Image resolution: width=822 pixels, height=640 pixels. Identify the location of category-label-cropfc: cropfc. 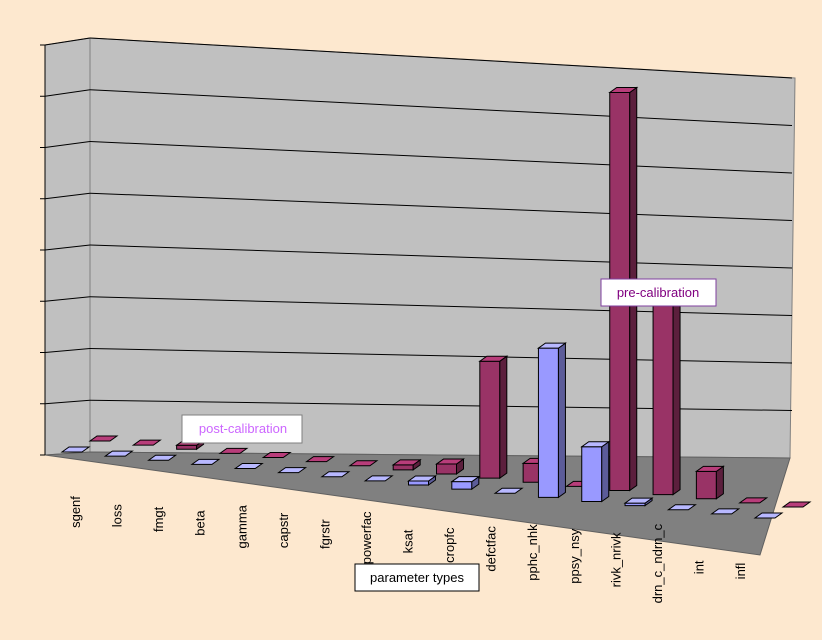
(449, 545).